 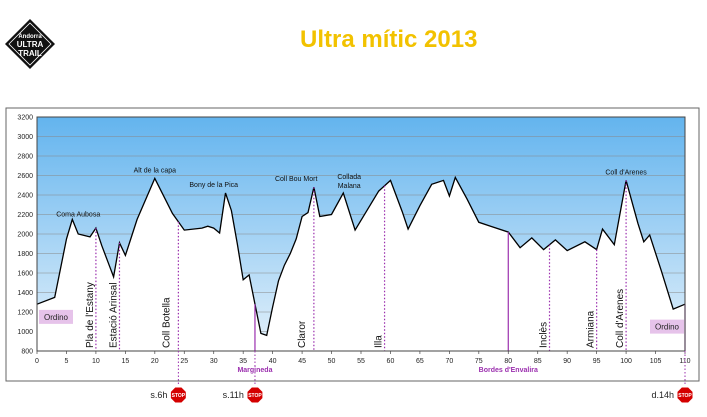 What do you see at coordinates (25, 332) in the screenshot?
I see `y-tick-label: 1000` at bounding box center [25, 332].